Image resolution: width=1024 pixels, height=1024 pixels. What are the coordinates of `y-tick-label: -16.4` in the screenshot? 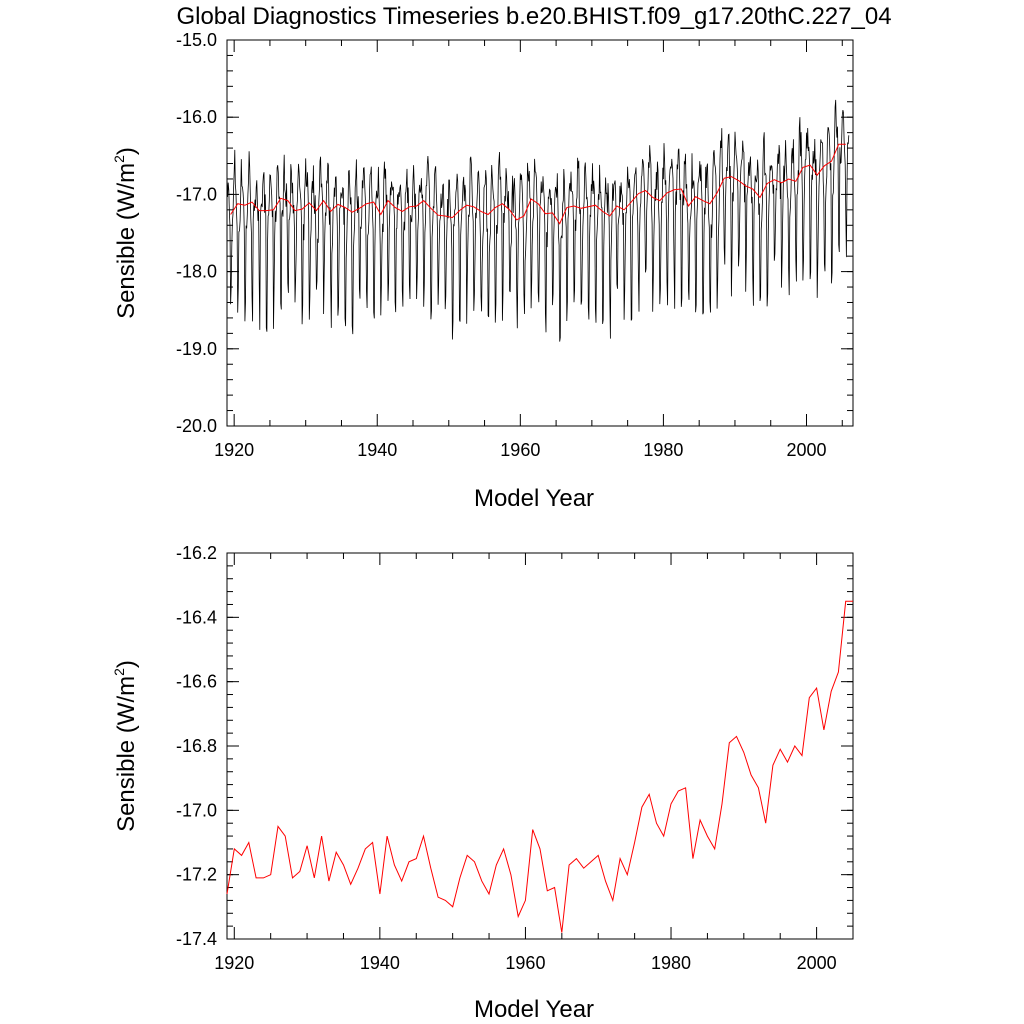 It's located at (196, 617).